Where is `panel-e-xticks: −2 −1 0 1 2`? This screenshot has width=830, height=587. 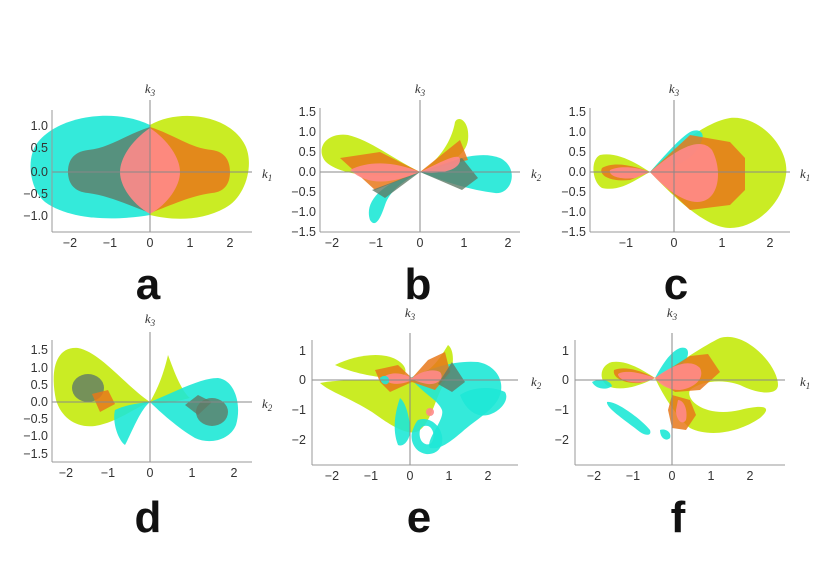 panel-e-xticks: −2 −1 0 1 2 is located at coordinates (408, 476).